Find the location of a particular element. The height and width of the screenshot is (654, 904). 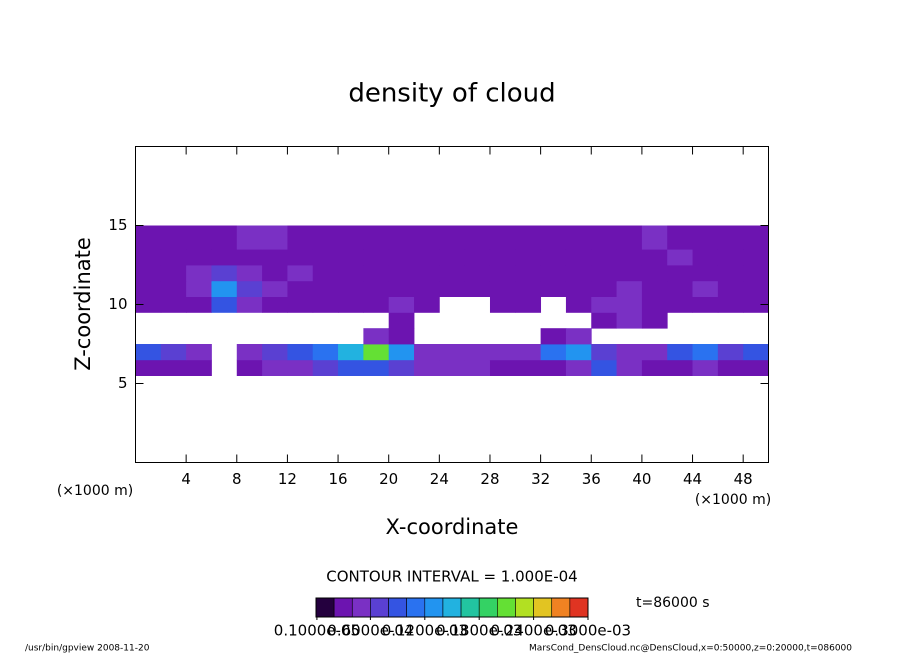

colorbar-label: 0.1200e-03 is located at coordinates (425, 631).